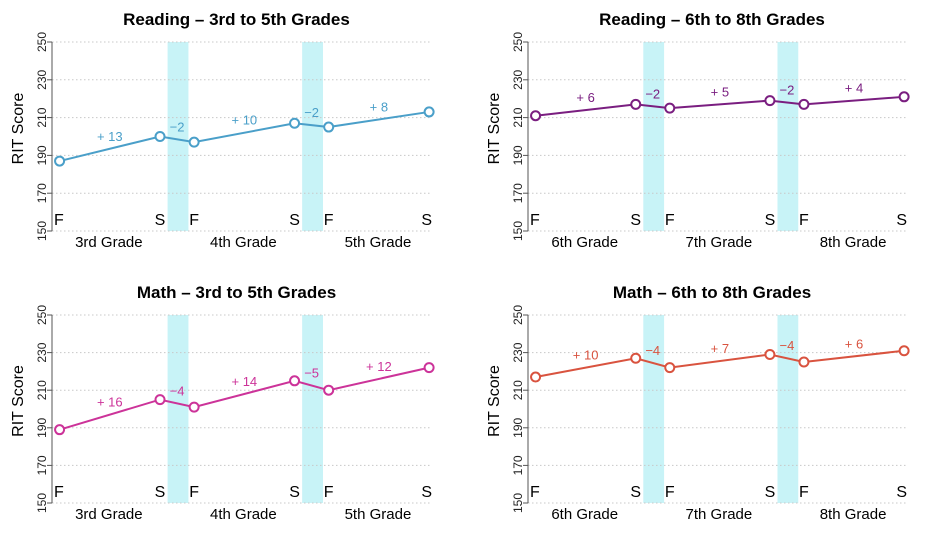  I want to click on change-label: + 4, so click(854, 88).